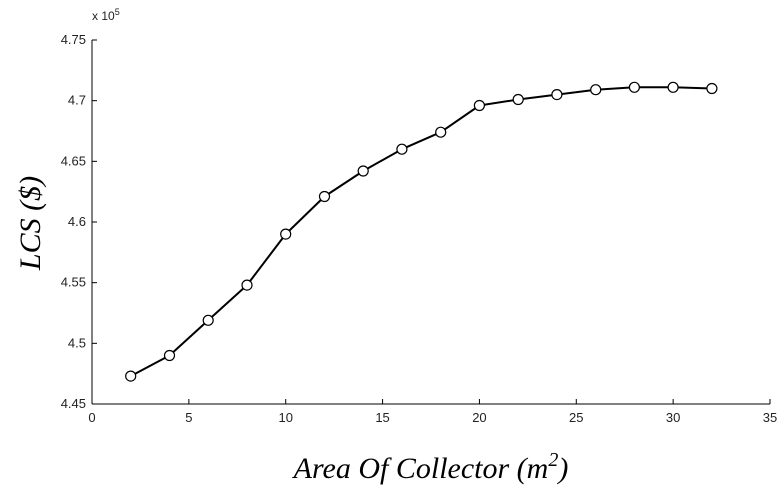 This screenshot has width=783, height=495. What do you see at coordinates (77, 342) in the screenshot?
I see `y-tick-label: 4.5` at bounding box center [77, 342].